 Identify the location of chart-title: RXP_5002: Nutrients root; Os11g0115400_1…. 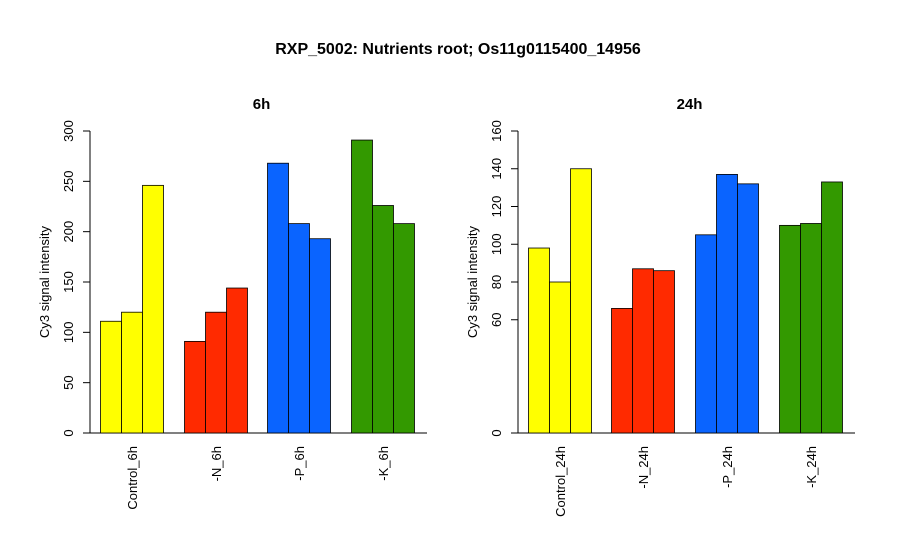
(458, 49).